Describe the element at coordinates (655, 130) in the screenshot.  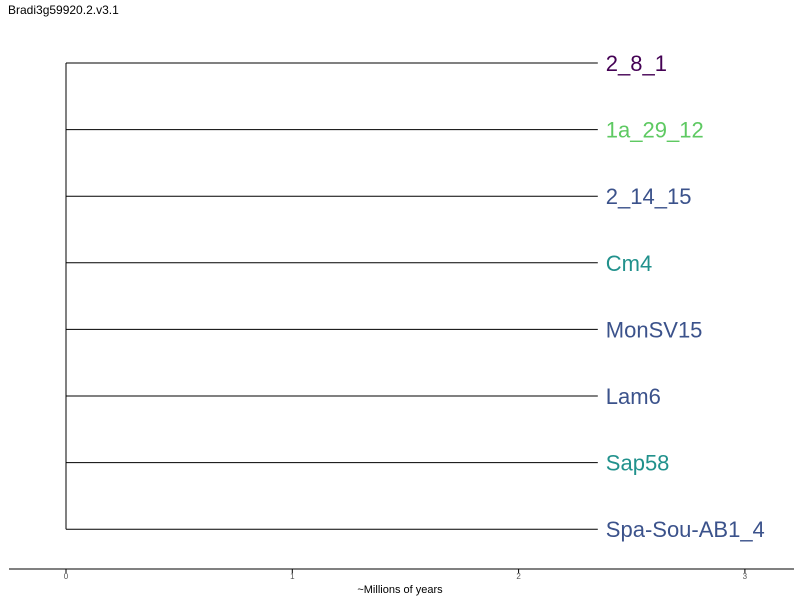
I see `leaf-label: 1a_29_12` at that location.